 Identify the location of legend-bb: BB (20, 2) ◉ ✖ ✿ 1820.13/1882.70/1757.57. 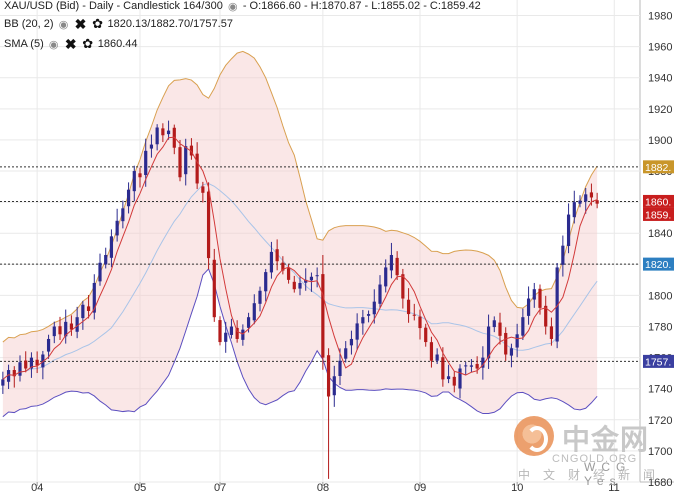
(118, 23).